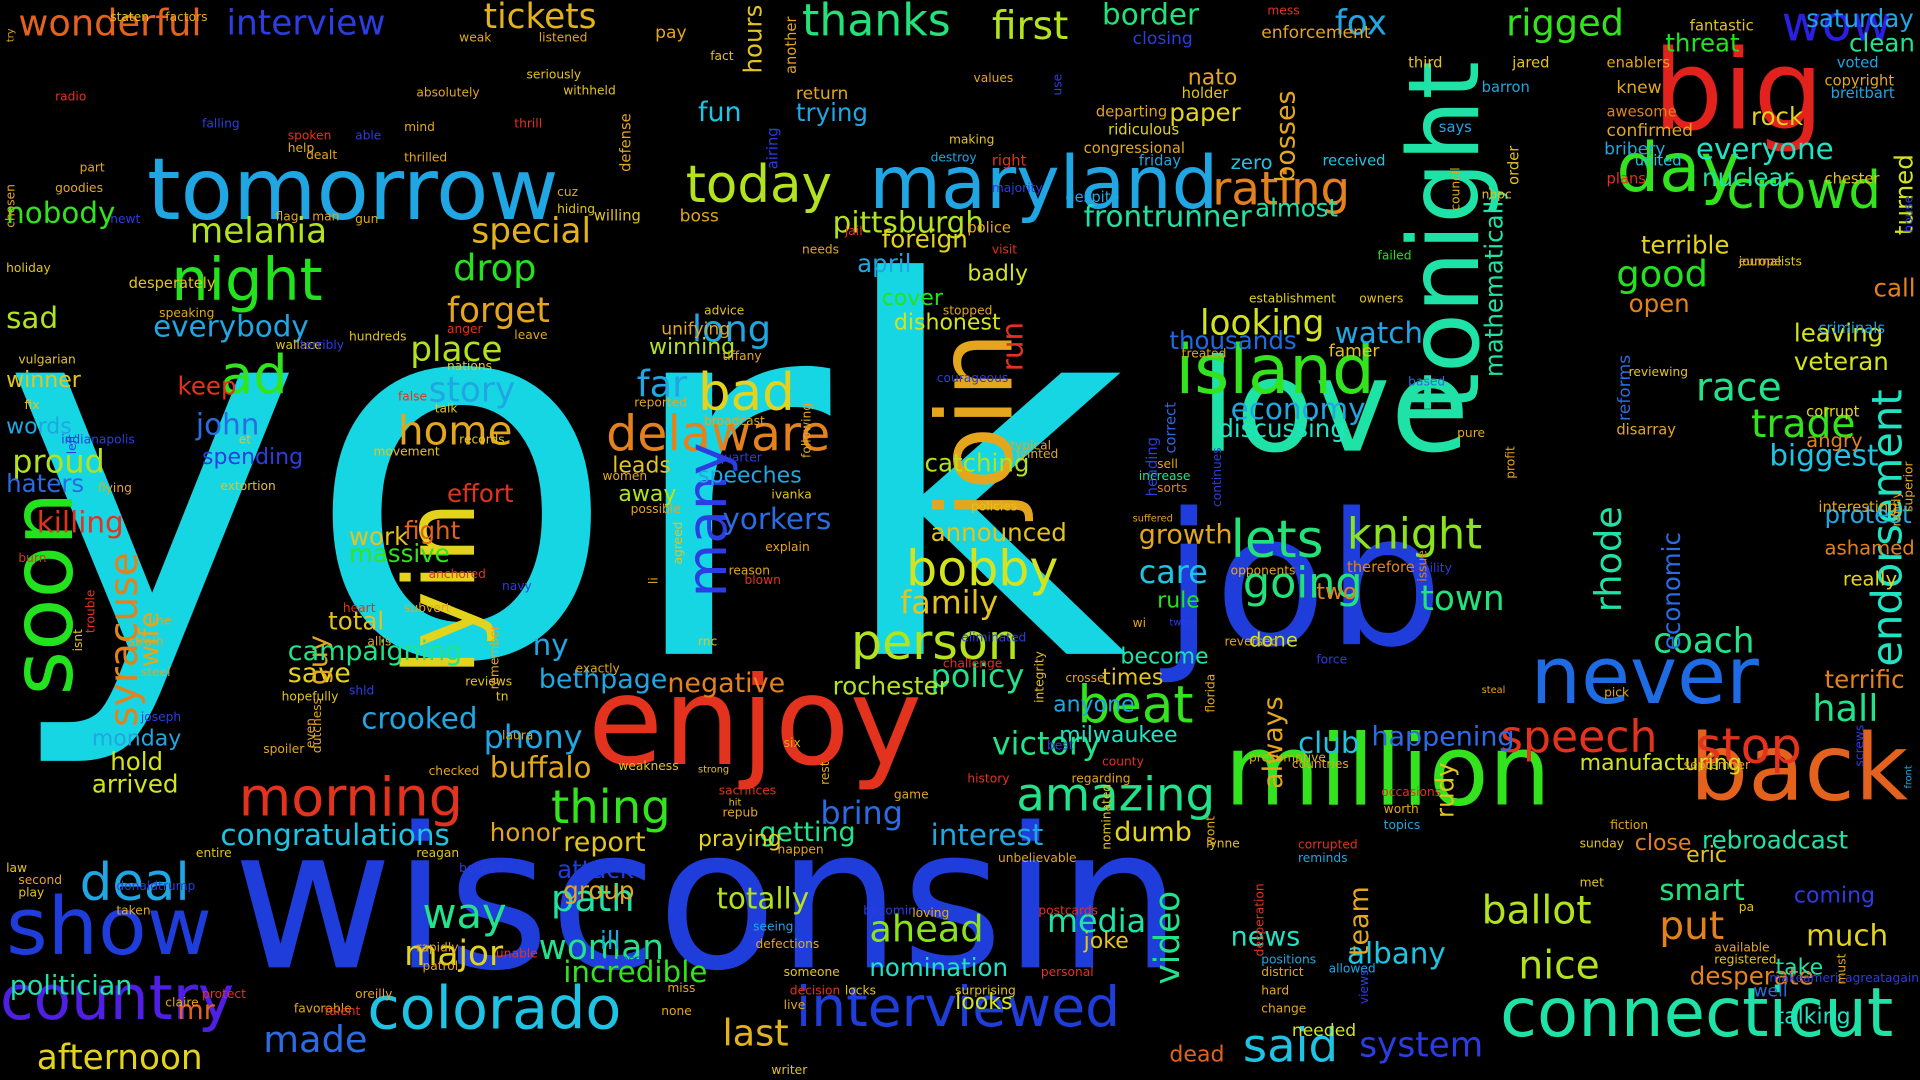 The width and height of the screenshot is (1920, 1080). Describe the element at coordinates (1617, 693) in the screenshot. I see `word: pick` at that location.